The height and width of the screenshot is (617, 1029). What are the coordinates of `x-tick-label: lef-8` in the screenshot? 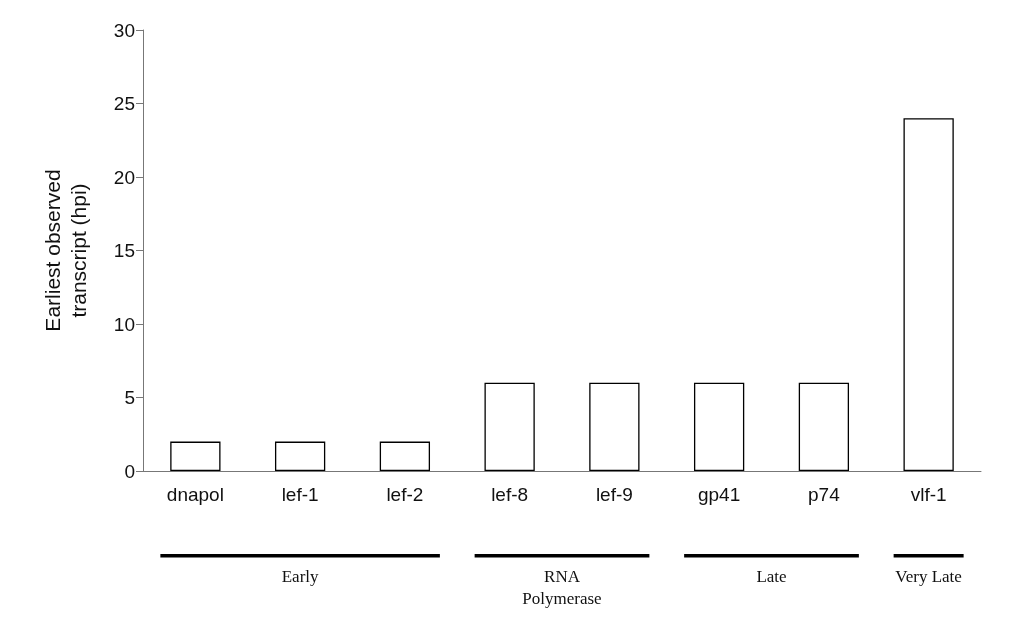 It's located at (510, 494).